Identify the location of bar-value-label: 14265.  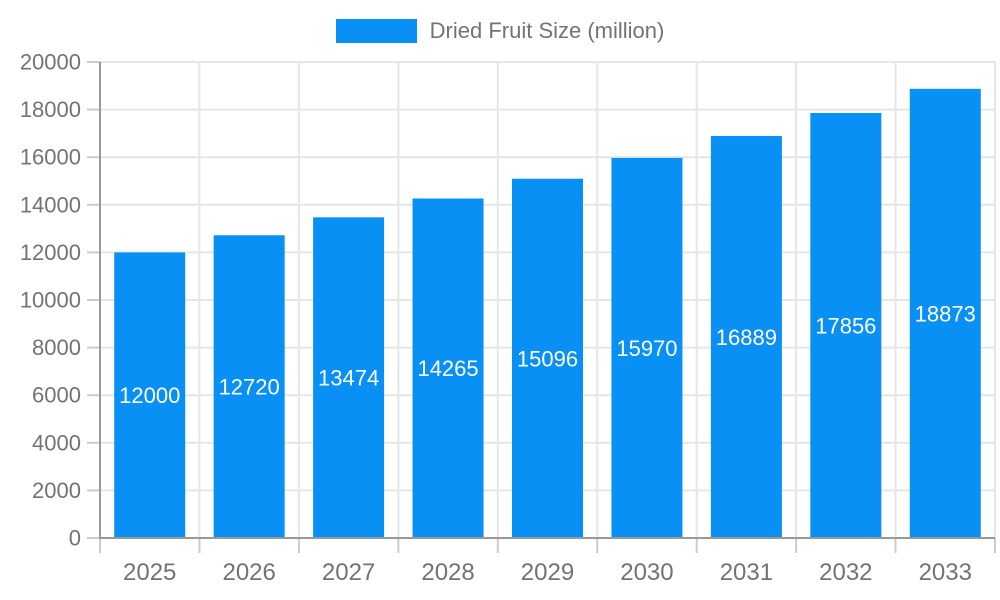
(447, 368).